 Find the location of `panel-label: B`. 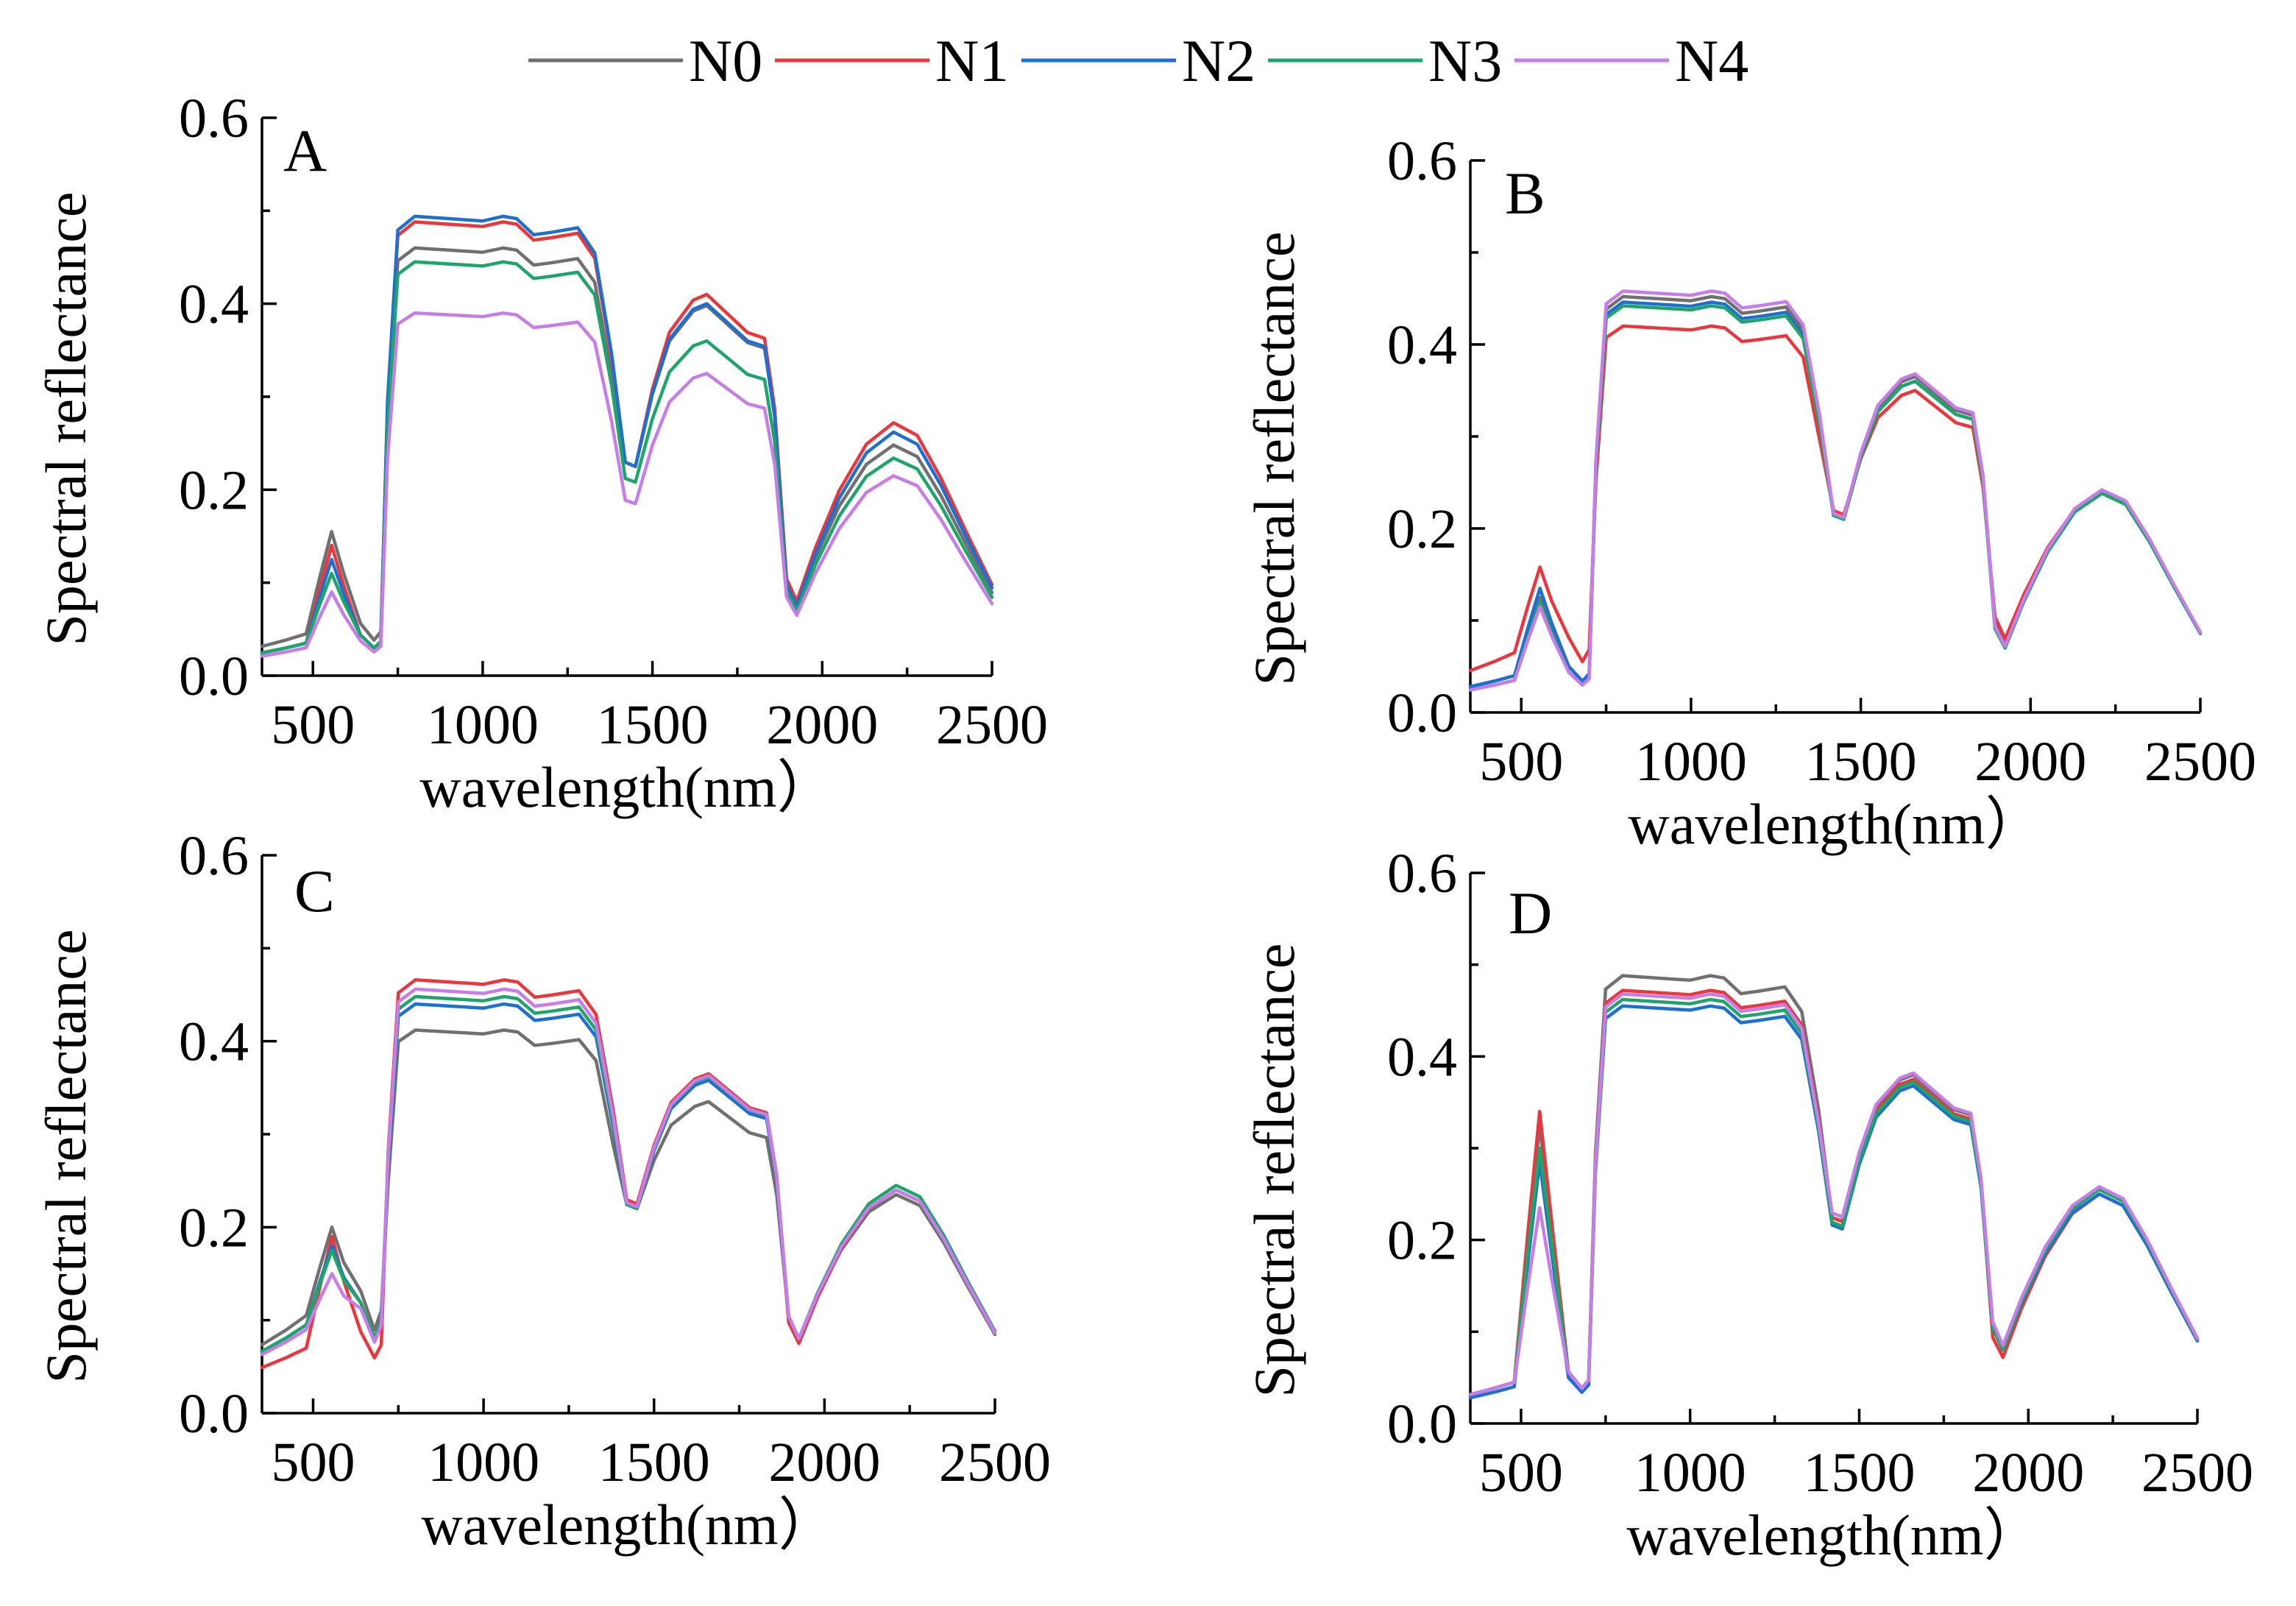

panel-label: B is located at coordinates (1525, 194).